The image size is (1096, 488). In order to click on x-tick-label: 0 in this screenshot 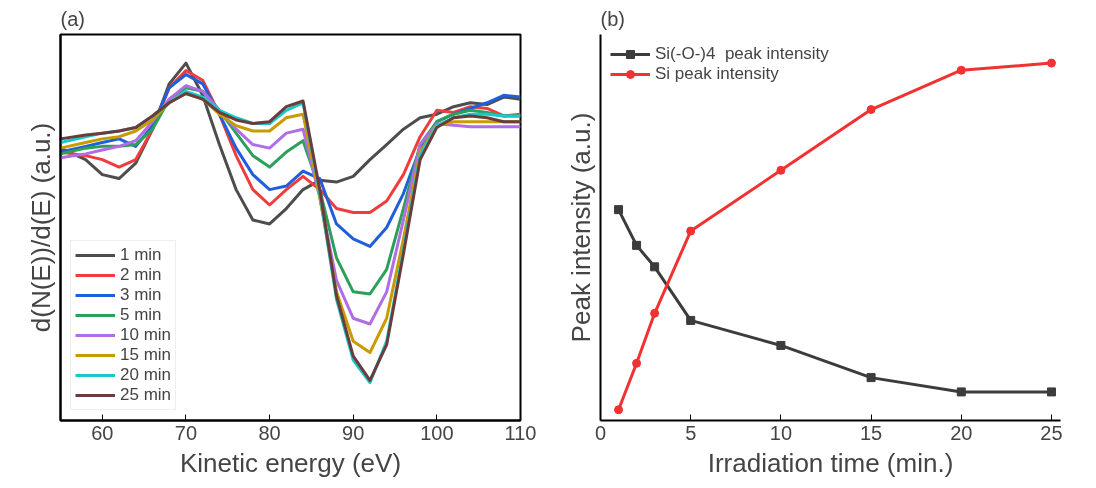, I will do `click(600, 432)`.